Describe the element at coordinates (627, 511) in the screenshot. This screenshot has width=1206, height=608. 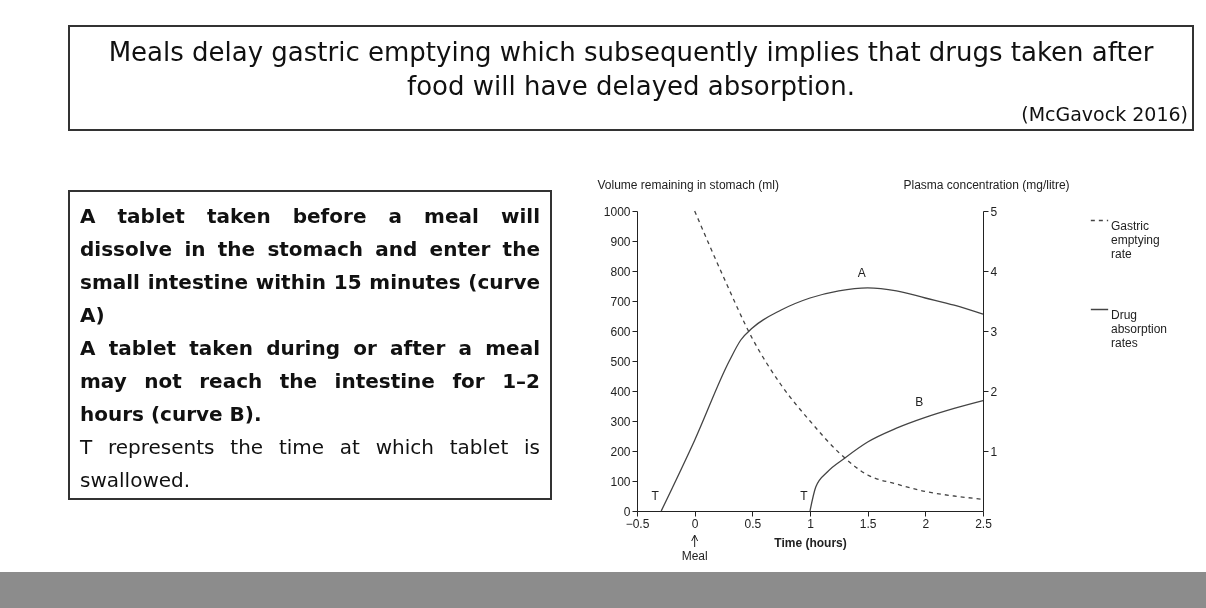
I see `y-tick-label: 0` at that location.